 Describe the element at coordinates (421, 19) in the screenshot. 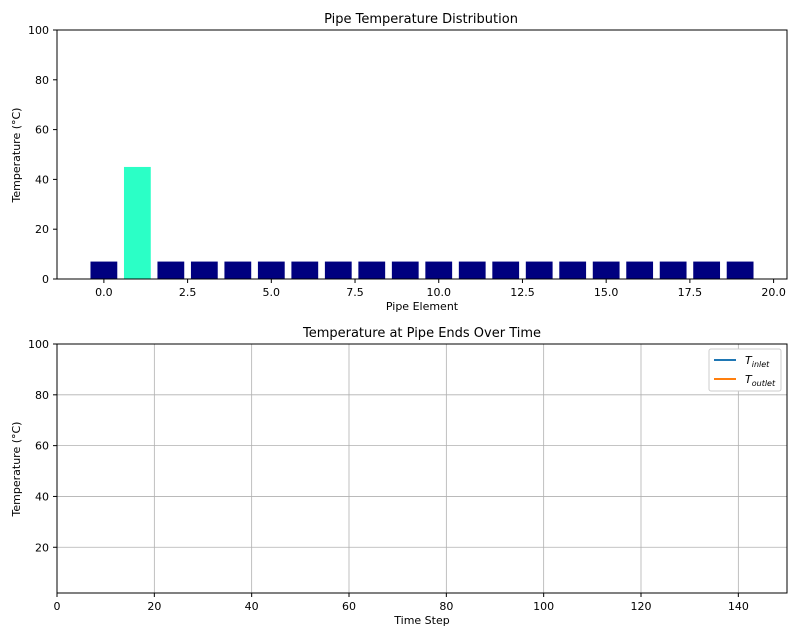

I see `chart-title: Pipe Temperature Distribution` at that location.